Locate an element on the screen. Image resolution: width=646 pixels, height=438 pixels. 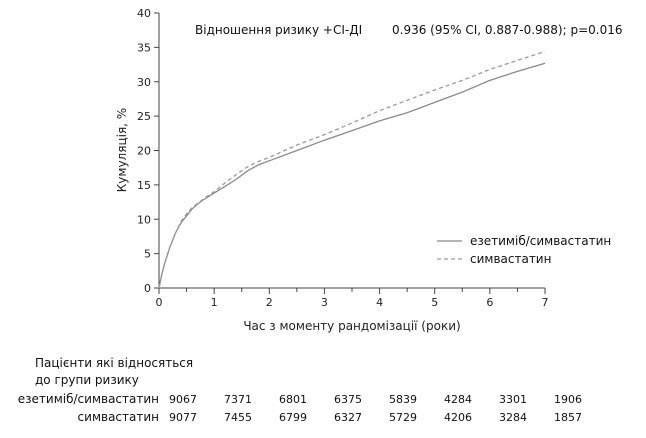
risk-value: 7455 is located at coordinates (238, 417).